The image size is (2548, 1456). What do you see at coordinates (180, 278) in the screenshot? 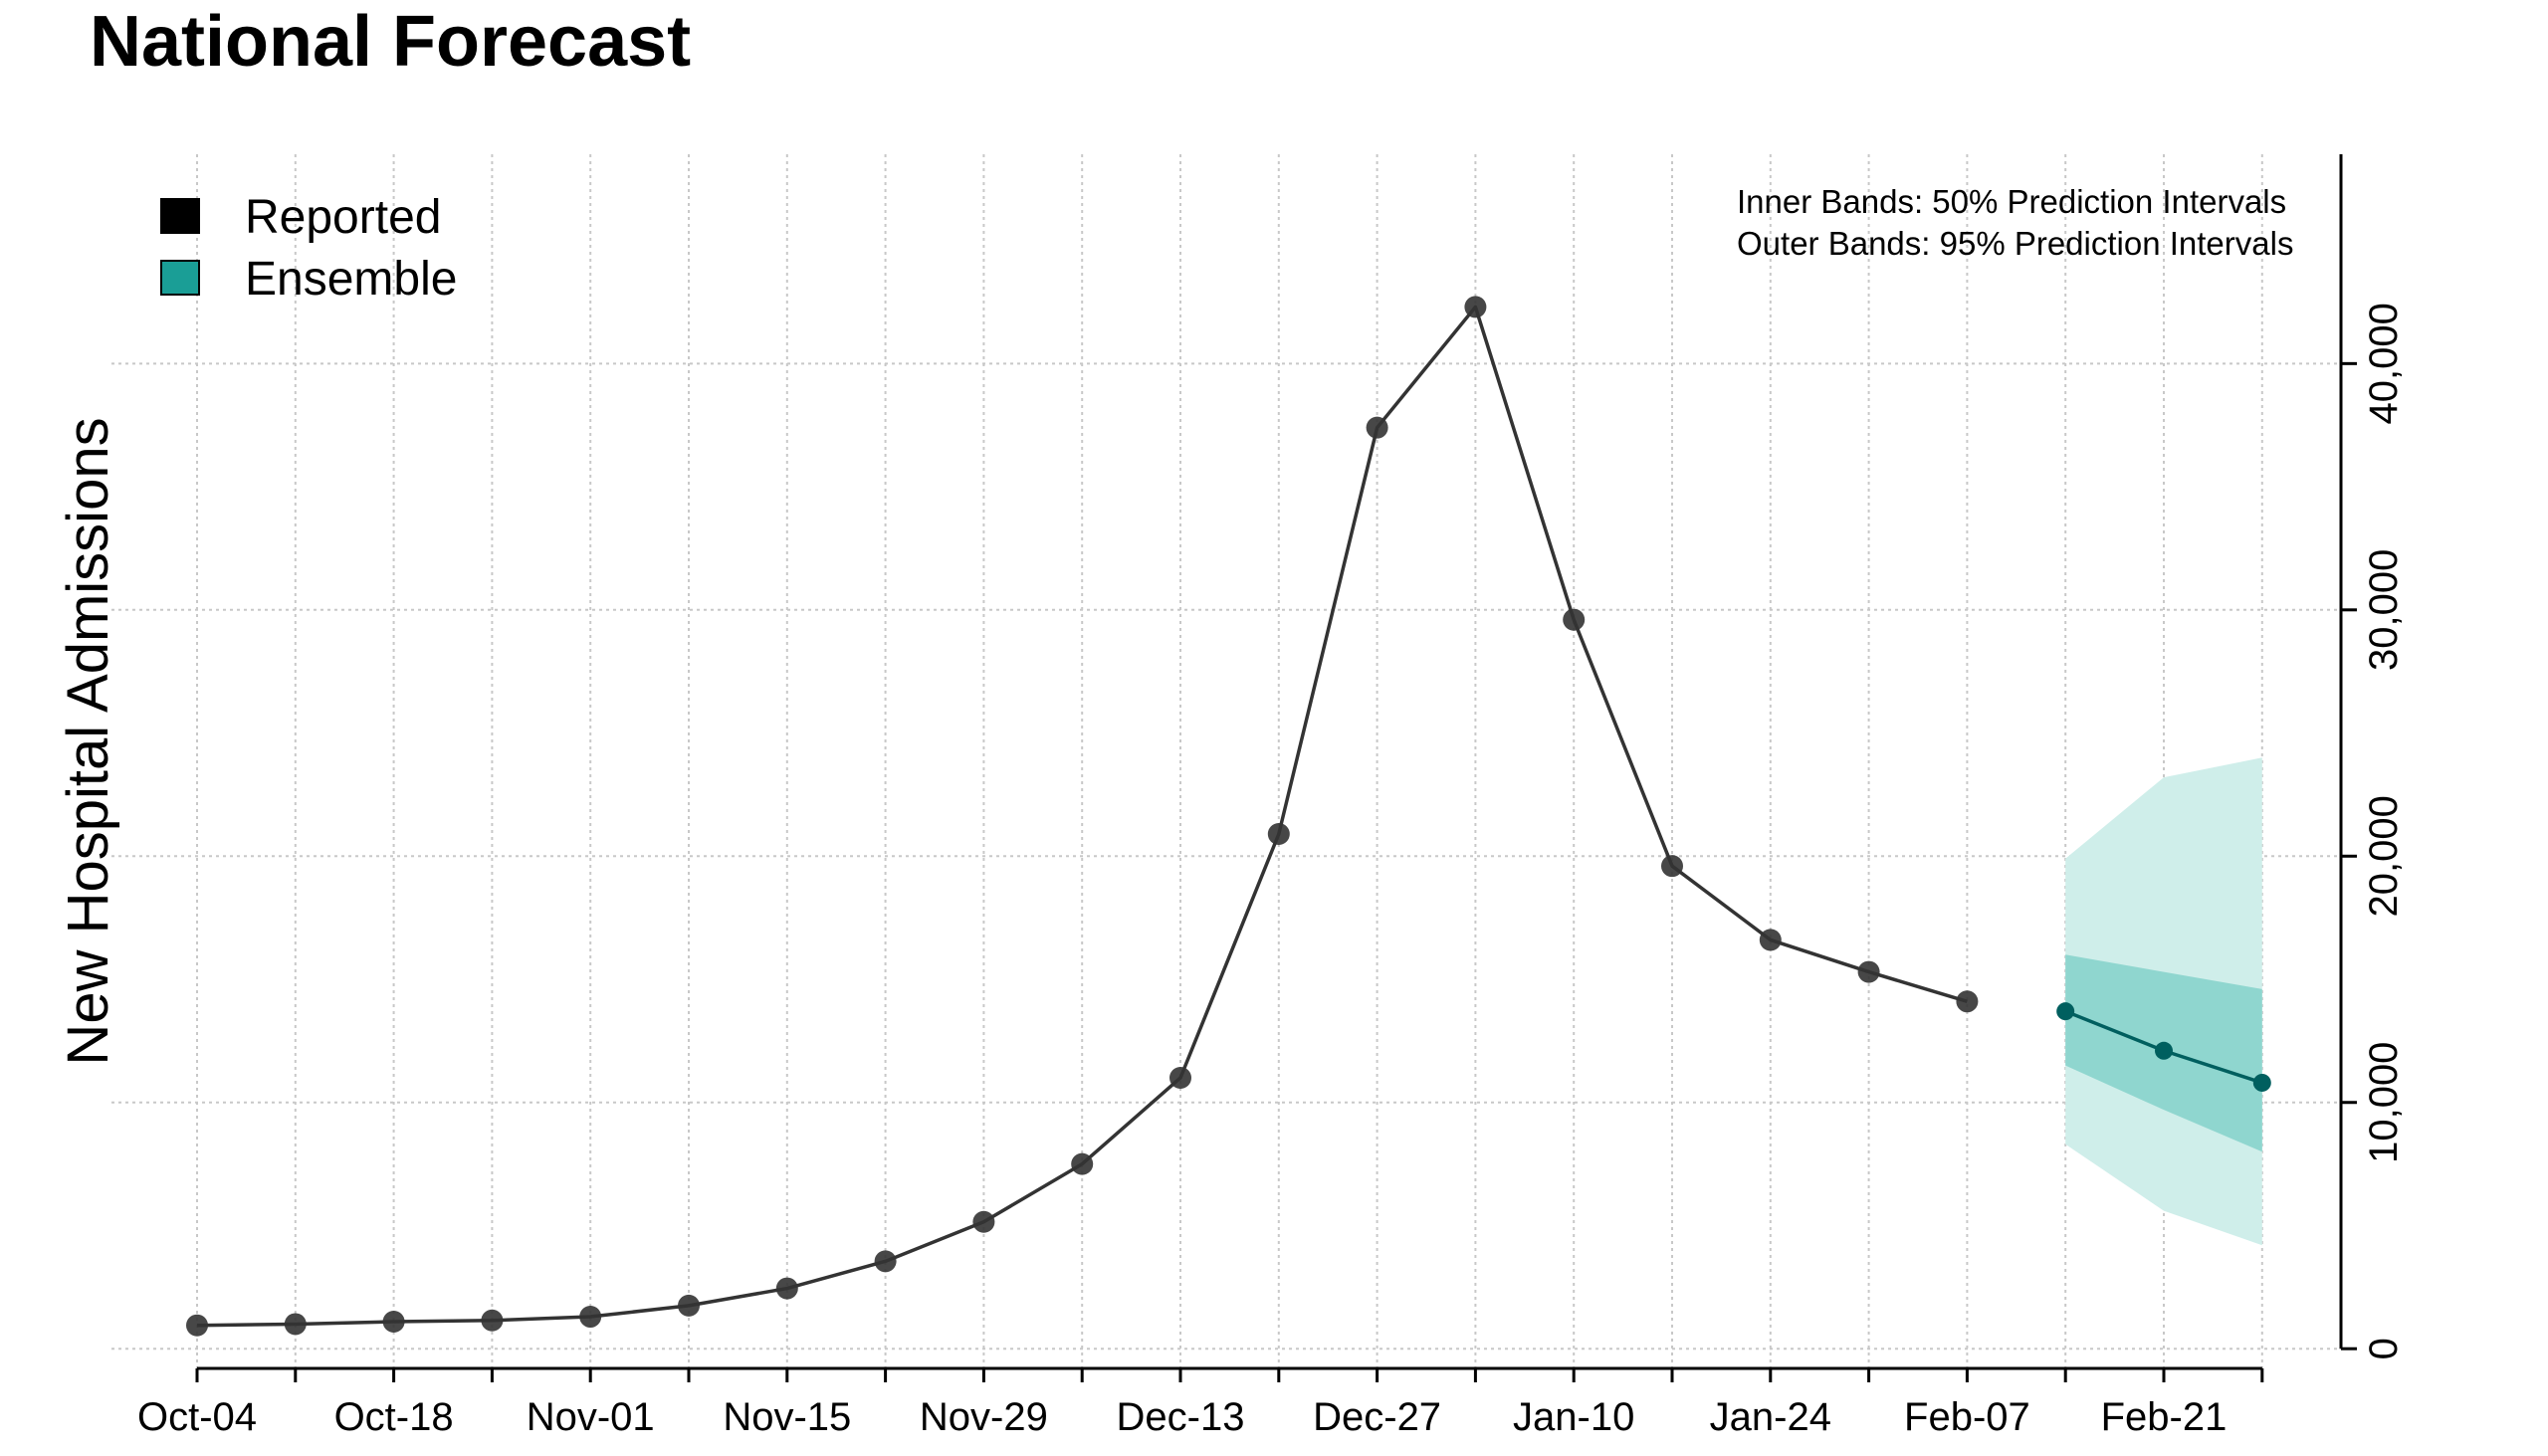
I see `legend-swatch-ensemble` at bounding box center [180, 278].